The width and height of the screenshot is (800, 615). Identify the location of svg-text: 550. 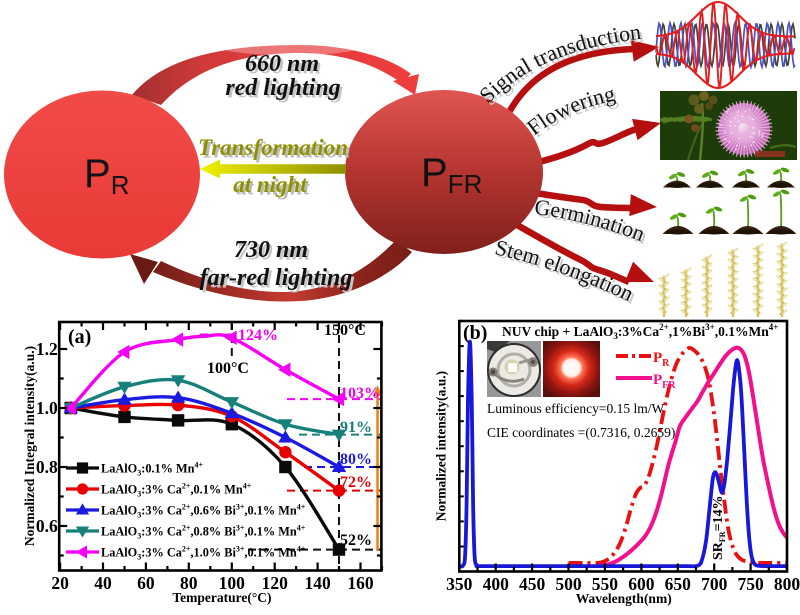
(605, 584).